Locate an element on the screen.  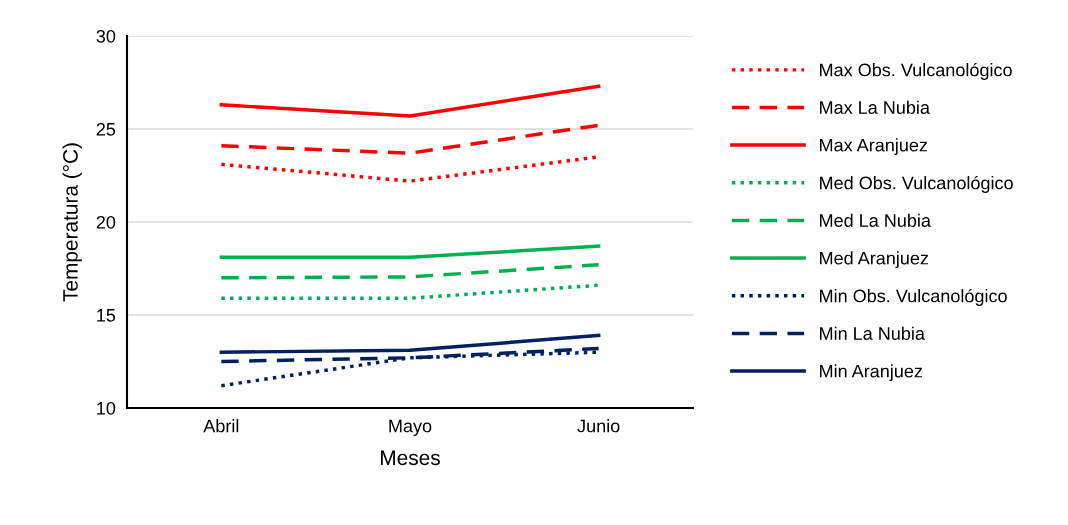
legend-label: Med La Nubia is located at coordinates (875, 220).